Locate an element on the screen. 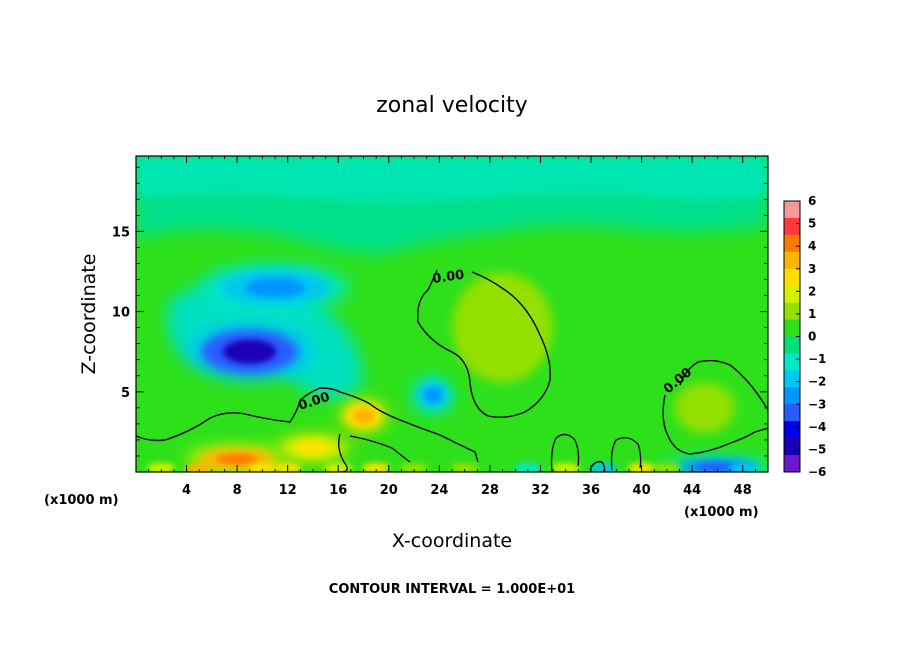  x-tick-label: 44 is located at coordinates (692, 490).